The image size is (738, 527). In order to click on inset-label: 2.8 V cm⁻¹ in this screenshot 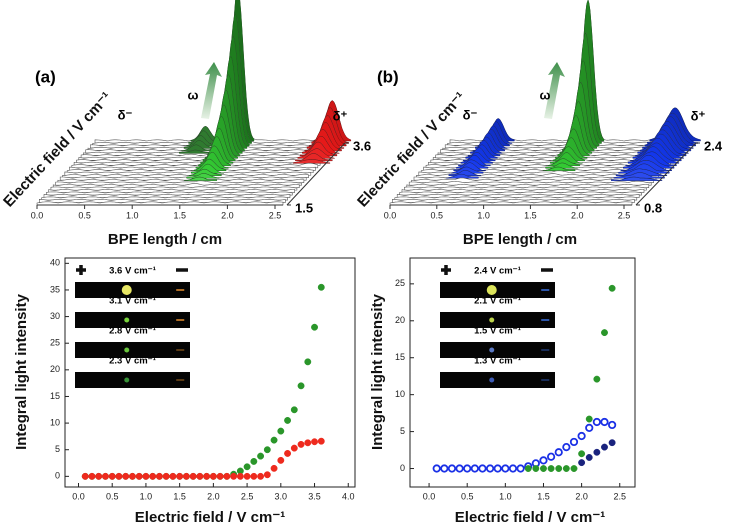, I will do `click(132, 331)`.